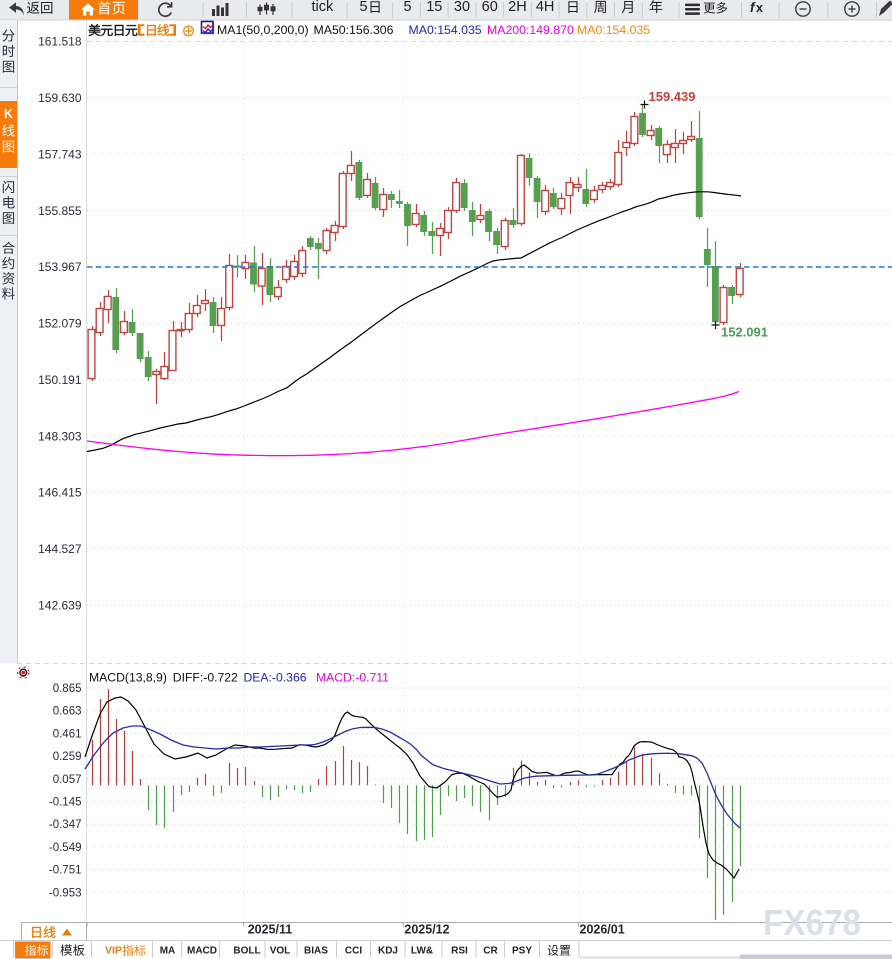  Describe the element at coordinates (275, 678) in the screenshot. I see `svg-text: DEA:-0.366` at that location.